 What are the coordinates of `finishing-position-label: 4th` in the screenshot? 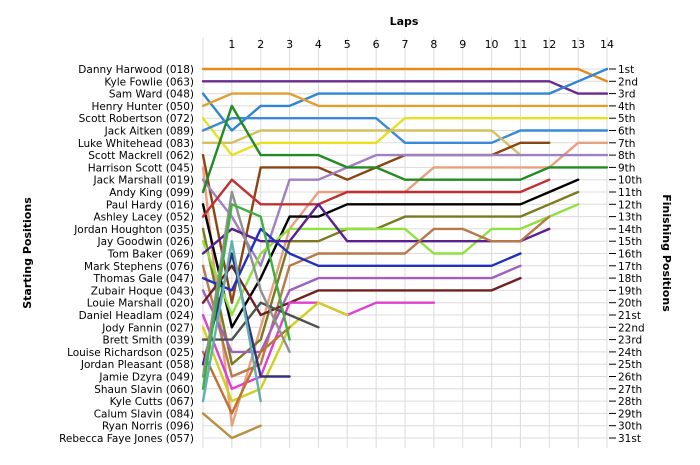 It's located at (626, 107).